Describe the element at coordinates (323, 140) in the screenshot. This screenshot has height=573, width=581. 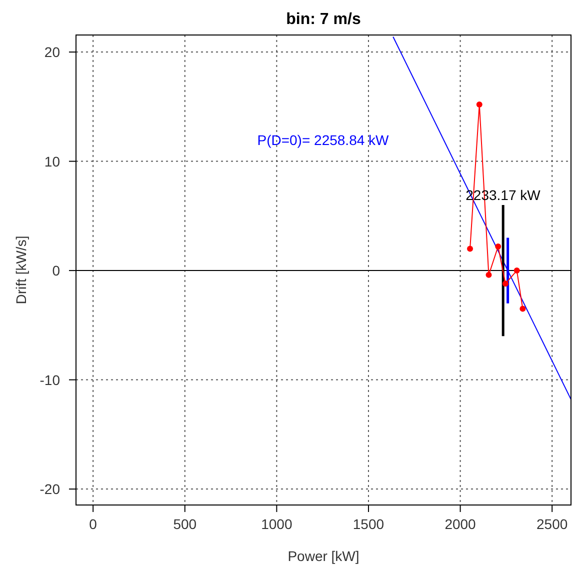
I see `annotation: P(D=0)= 2258.84 kW` at that location.